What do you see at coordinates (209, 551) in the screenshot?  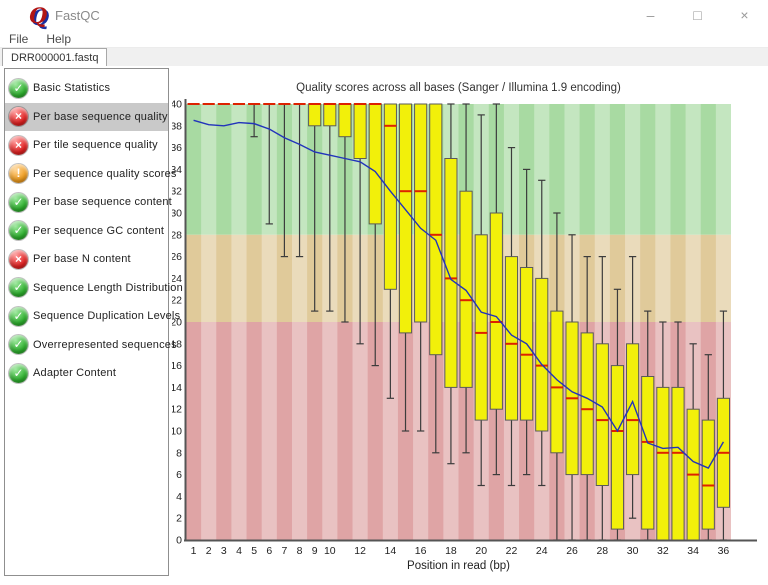 I see `x-tick-label: 2` at bounding box center [209, 551].